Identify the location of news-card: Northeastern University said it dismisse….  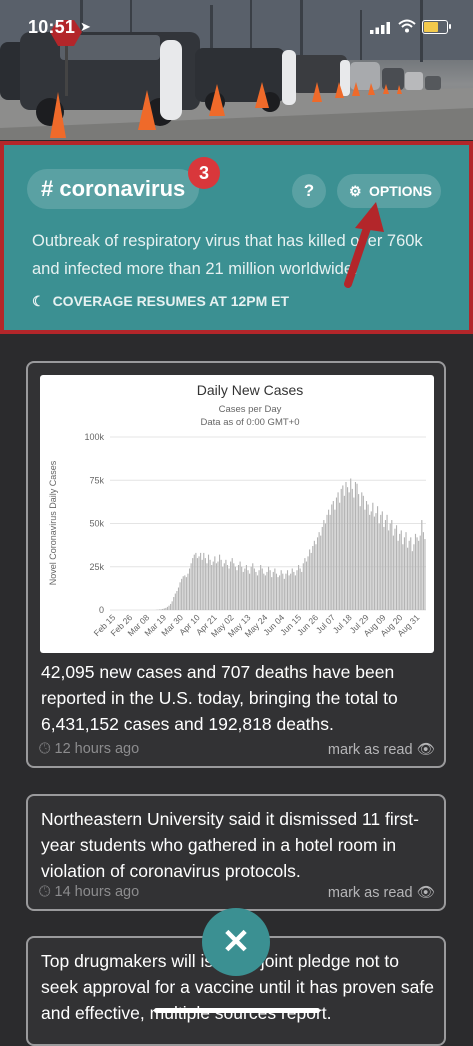
(236, 852).